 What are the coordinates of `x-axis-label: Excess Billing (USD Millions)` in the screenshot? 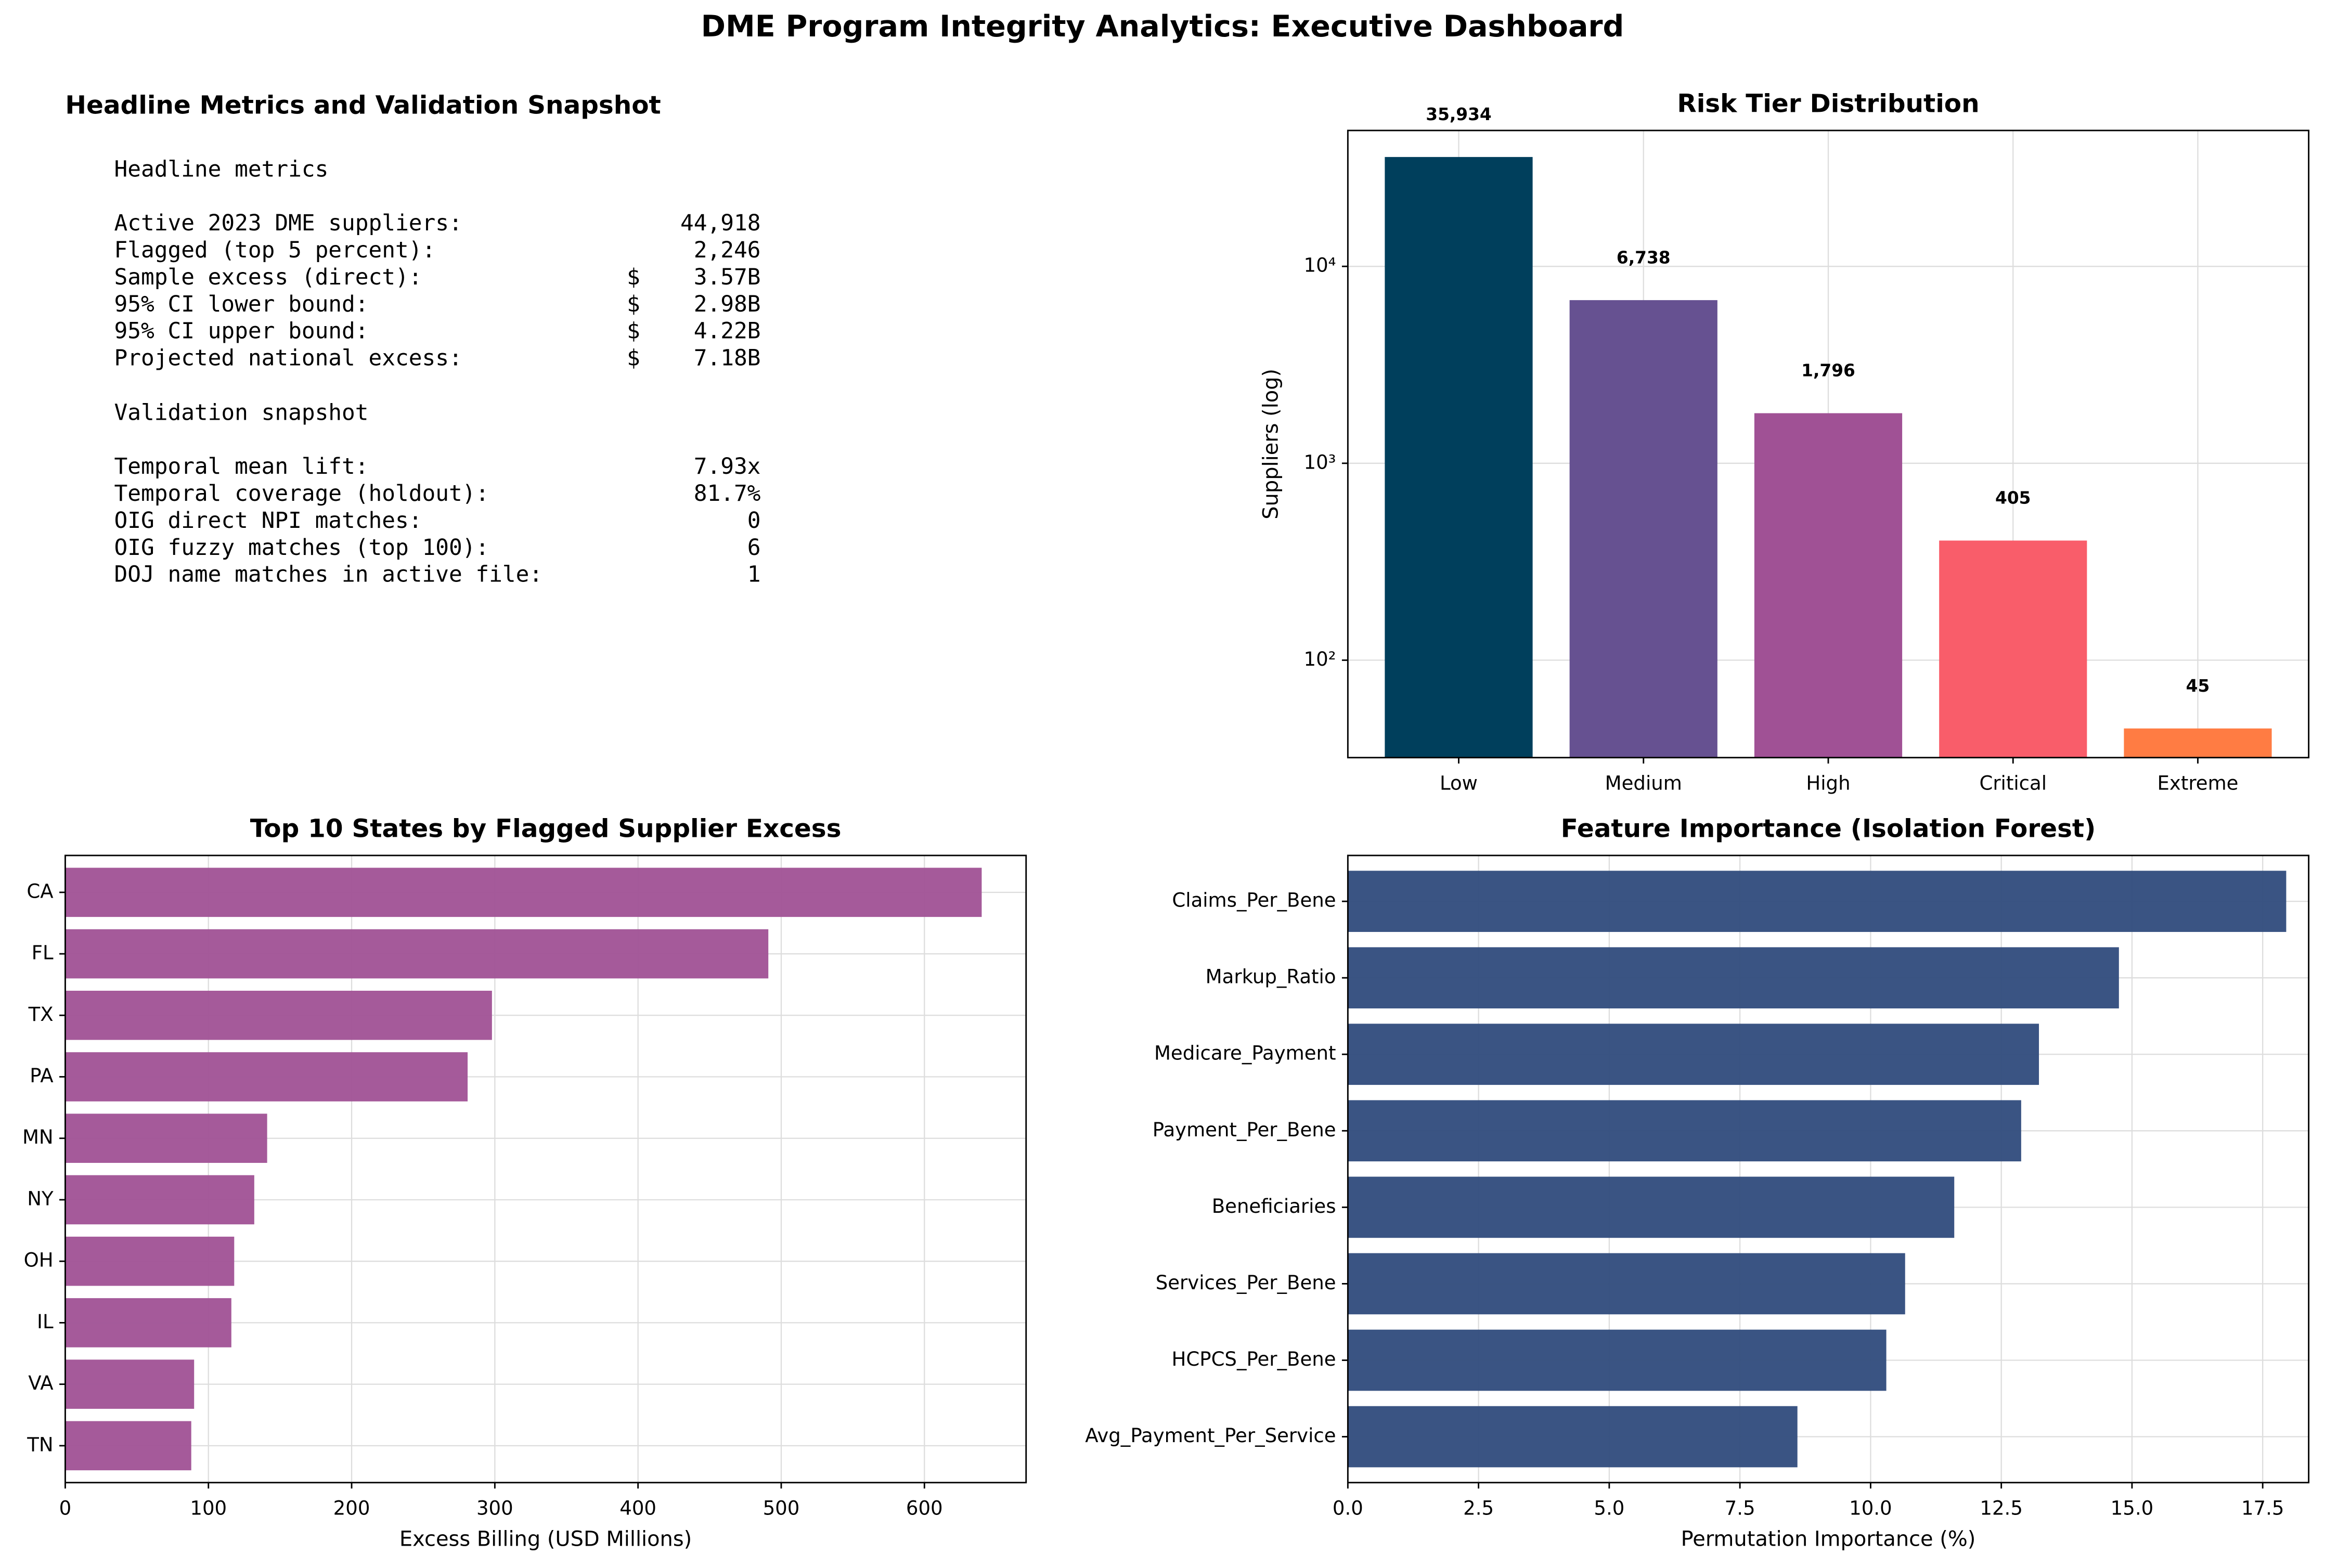 It's located at (545, 1539).